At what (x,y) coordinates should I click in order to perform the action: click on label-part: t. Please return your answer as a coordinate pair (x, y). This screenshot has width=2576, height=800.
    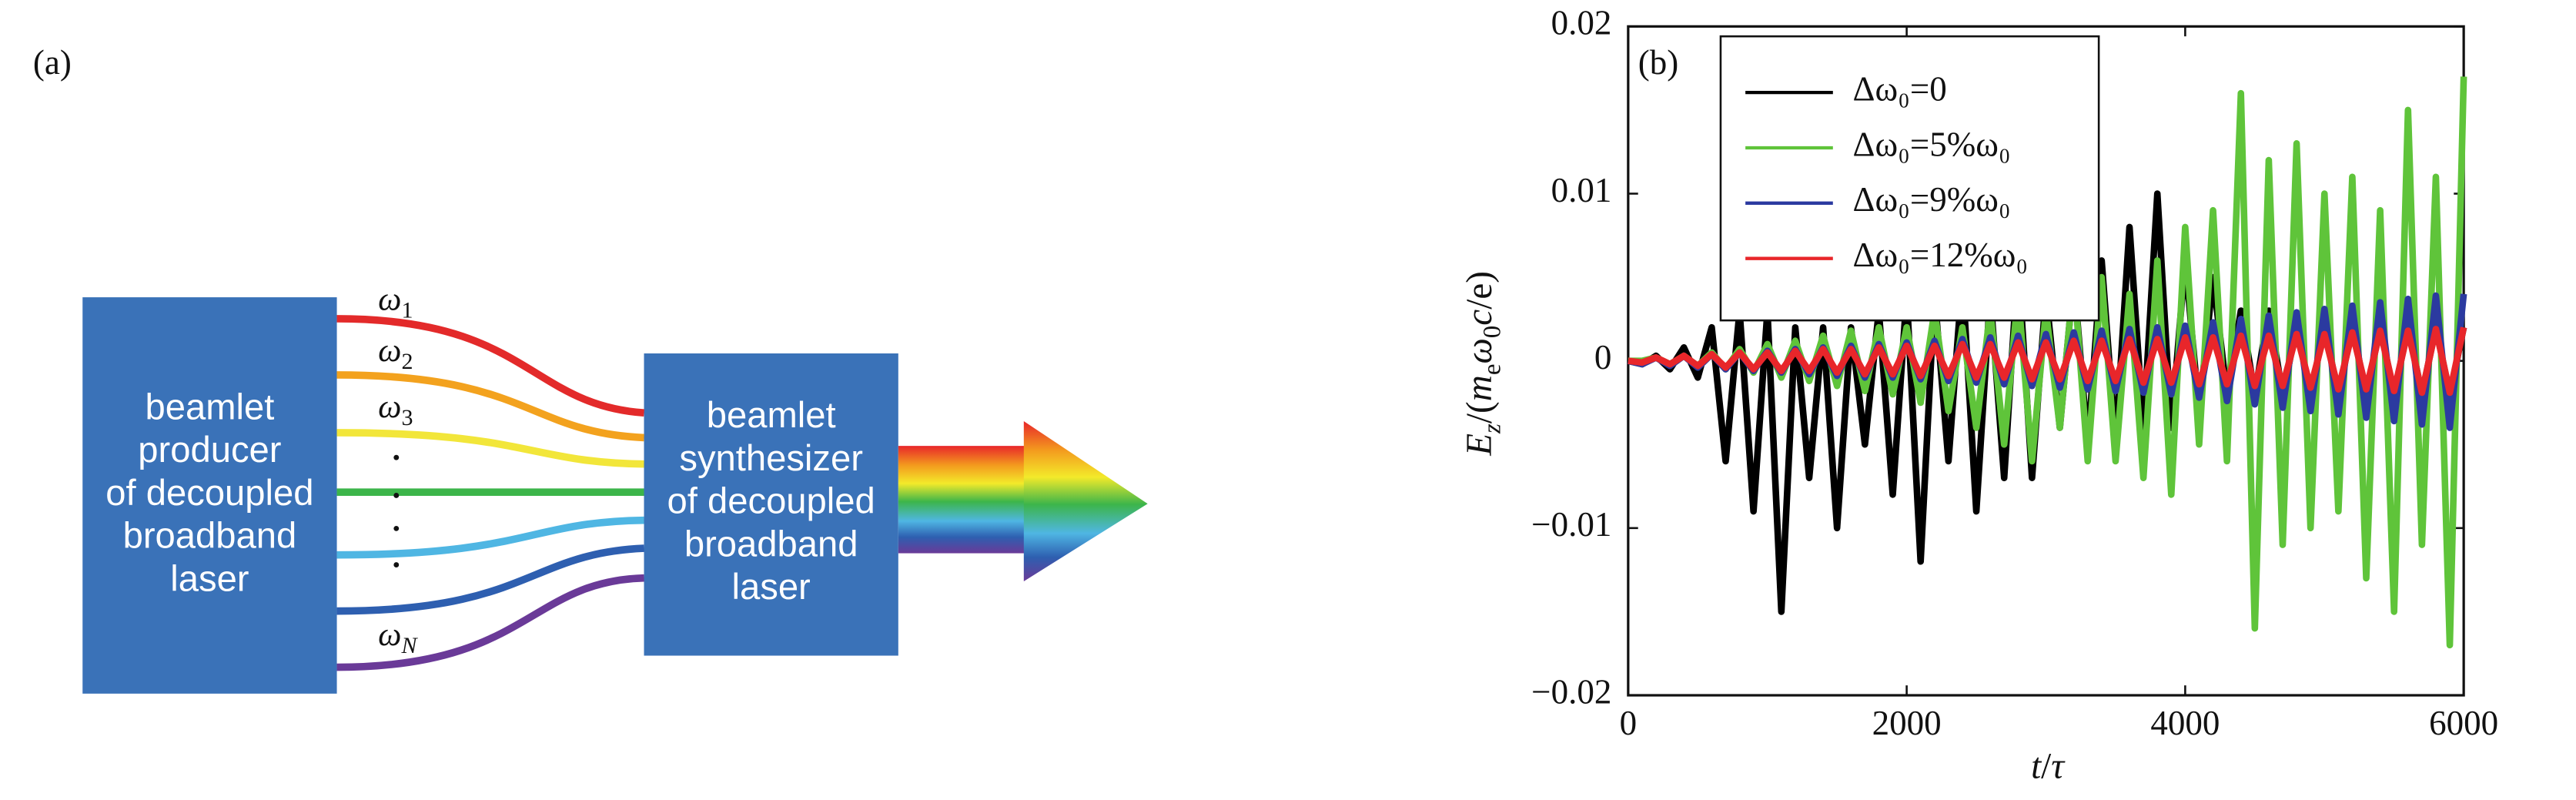
    Looking at the image, I should click on (2037, 766).